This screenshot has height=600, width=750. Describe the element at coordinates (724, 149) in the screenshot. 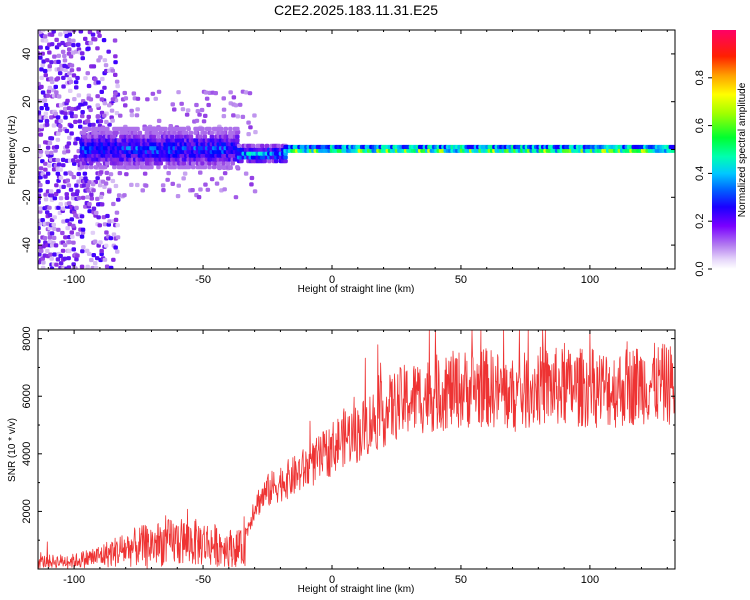

I see `colorbar-gradient` at that location.